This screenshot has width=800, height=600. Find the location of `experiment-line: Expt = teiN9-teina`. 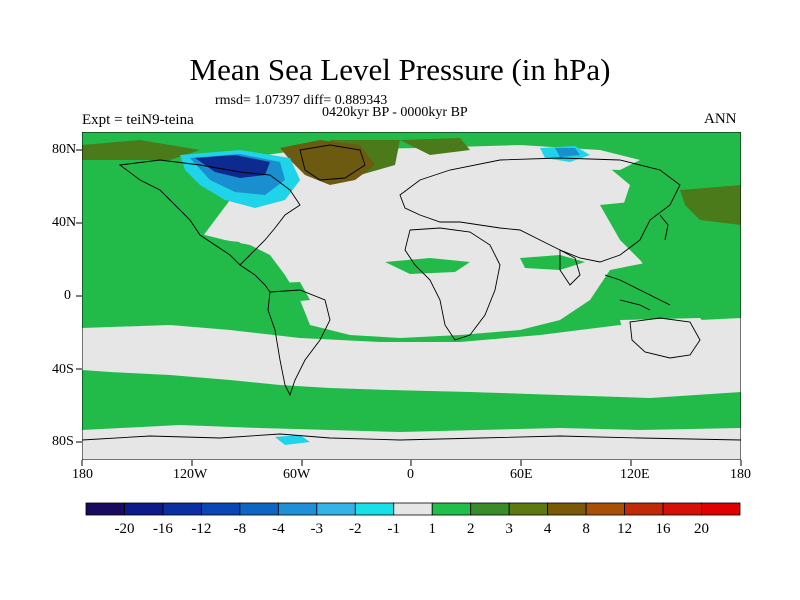

experiment-line: Expt = teiN9-teina is located at coordinates (138, 120).